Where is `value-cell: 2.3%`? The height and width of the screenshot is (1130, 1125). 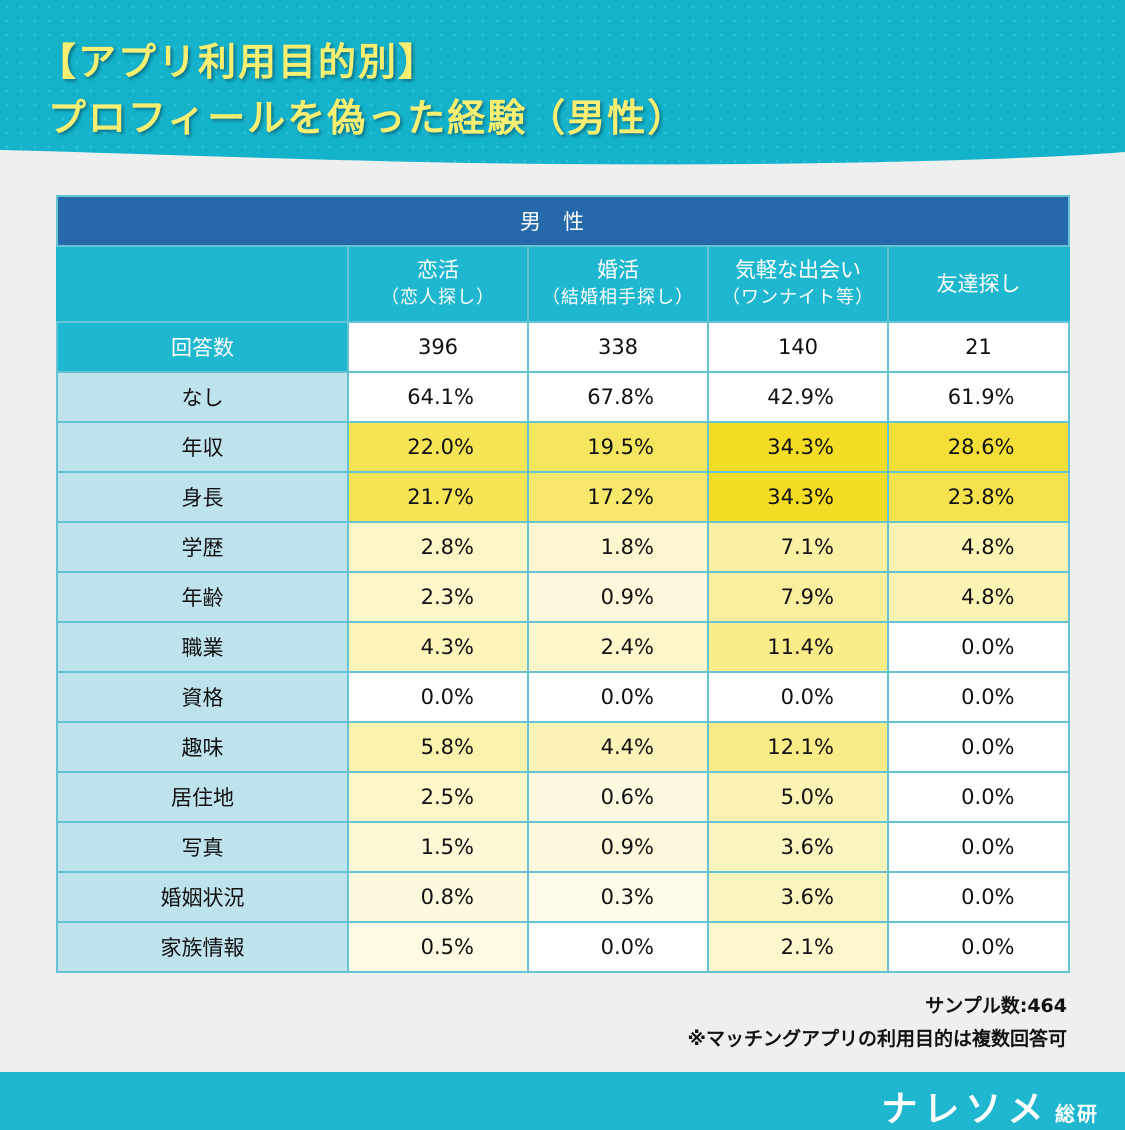 value-cell: 2.3% is located at coordinates (438, 597).